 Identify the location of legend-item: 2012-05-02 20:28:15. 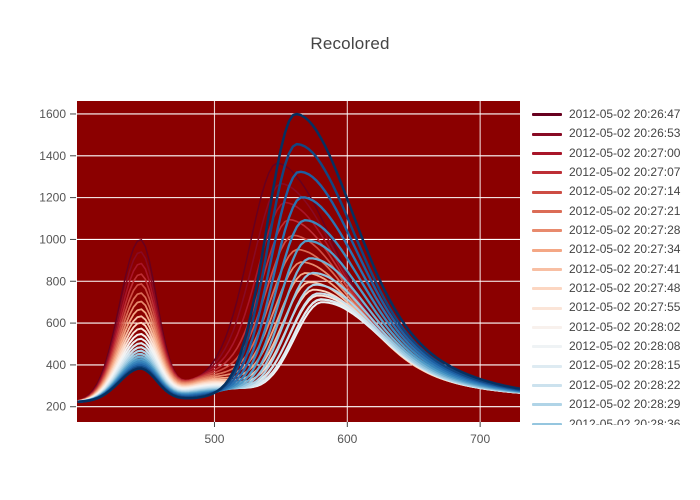
(615, 365).